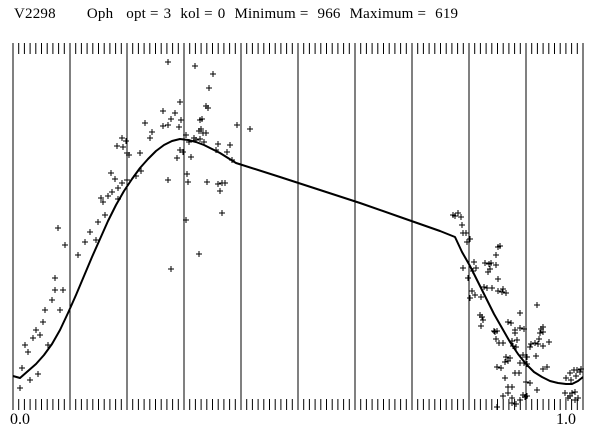 Image resolution: width=615 pixels, height=432 pixels. Describe the element at coordinates (100, 14) in the screenshot. I see `constellation-name: Oph` at that location.